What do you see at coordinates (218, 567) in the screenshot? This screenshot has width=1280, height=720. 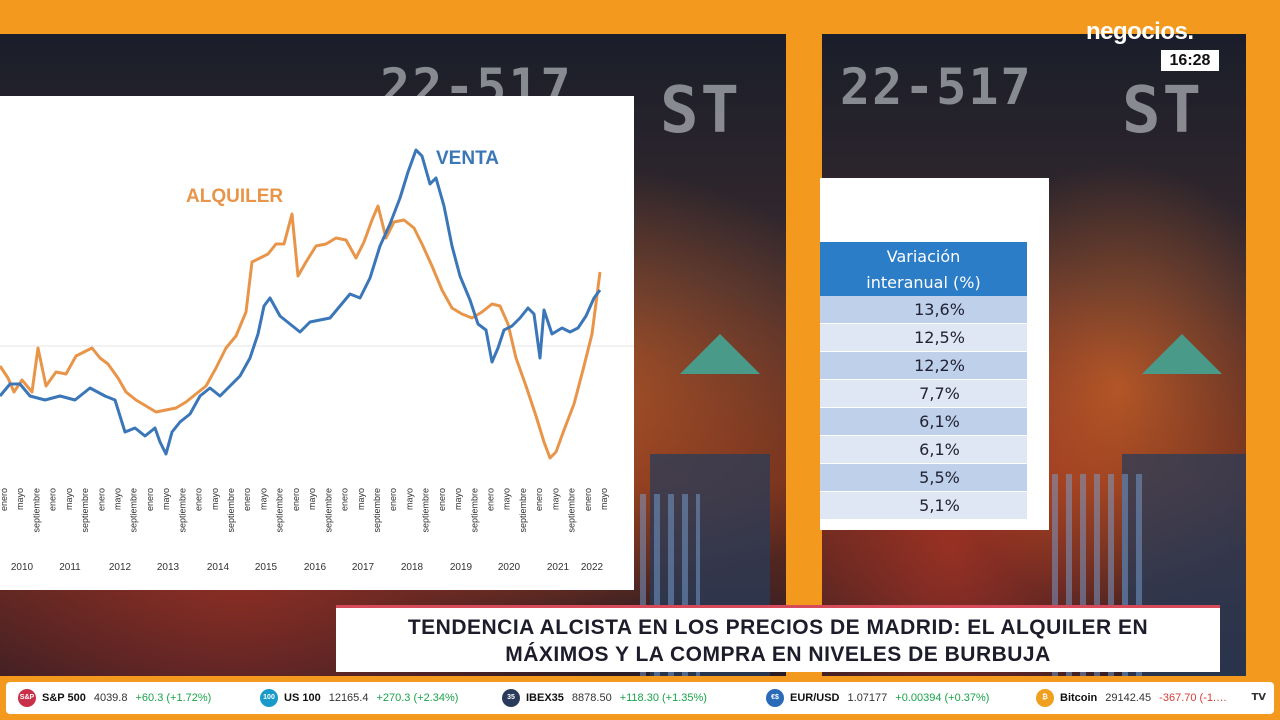 I see `year-label: 2014` at bounding box center [218, 567].